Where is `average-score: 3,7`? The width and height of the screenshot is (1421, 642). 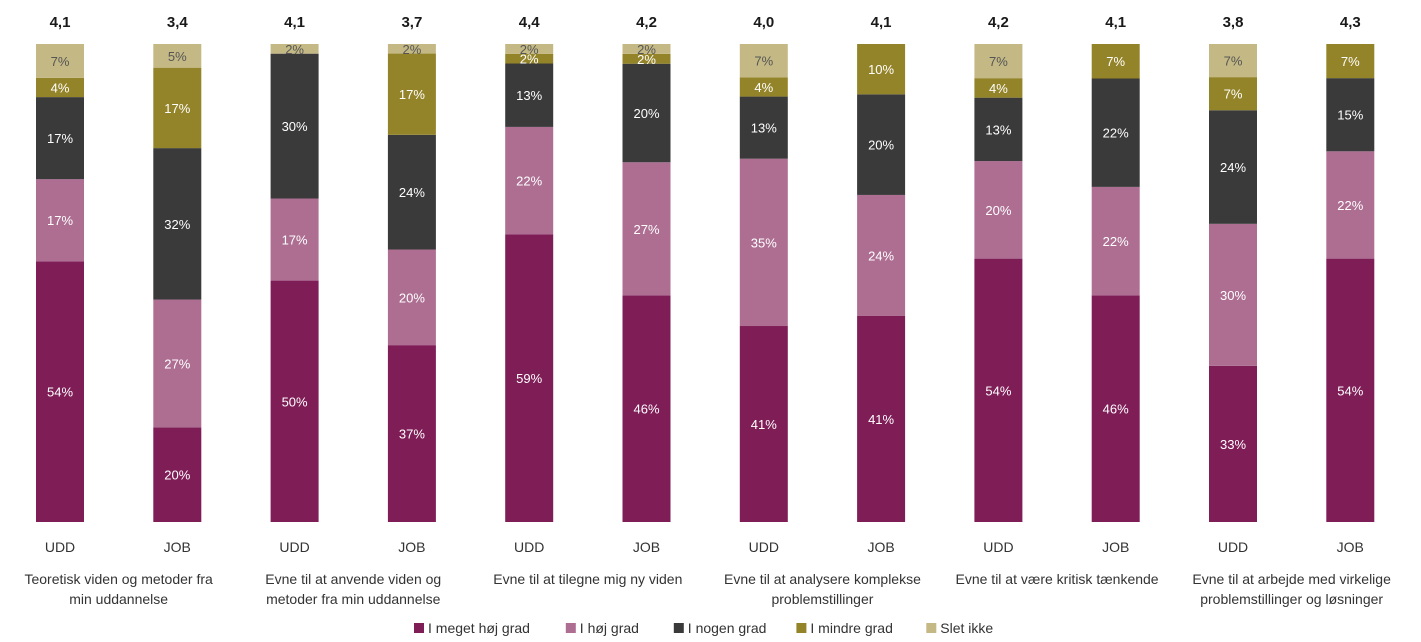
average-score: 3,7 is located at coordinates (411, 22).